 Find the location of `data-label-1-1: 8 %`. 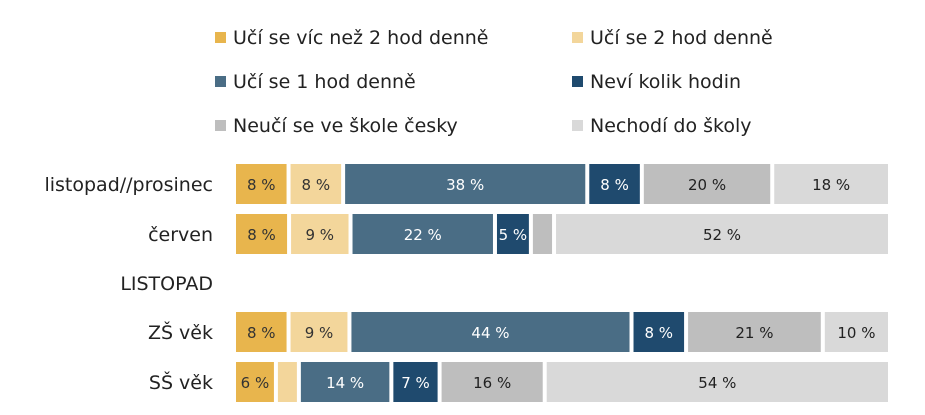

data-label-1-1: 8 % is located at coordinates (261, 185).